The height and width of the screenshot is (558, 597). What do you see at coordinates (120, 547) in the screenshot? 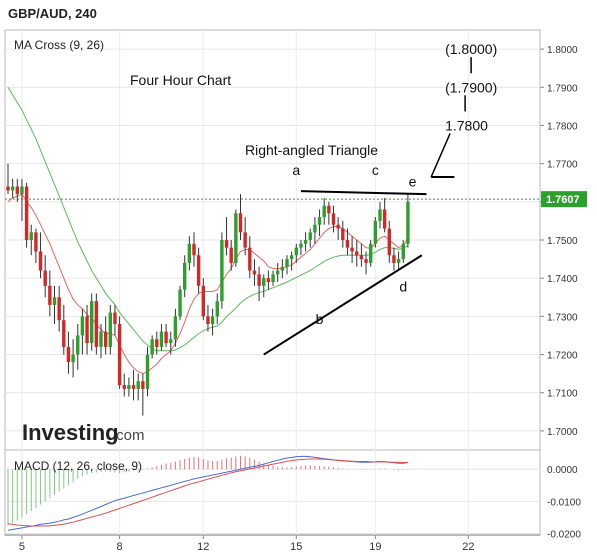
I see `date-tick-label: 8` at bounding box center [120, 547].